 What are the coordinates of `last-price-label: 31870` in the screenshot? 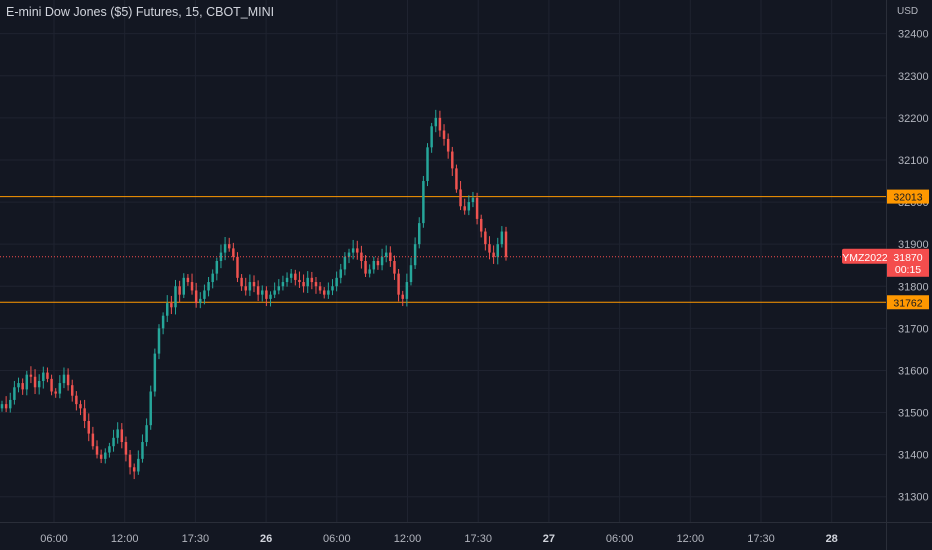 It's located at (907, 258).